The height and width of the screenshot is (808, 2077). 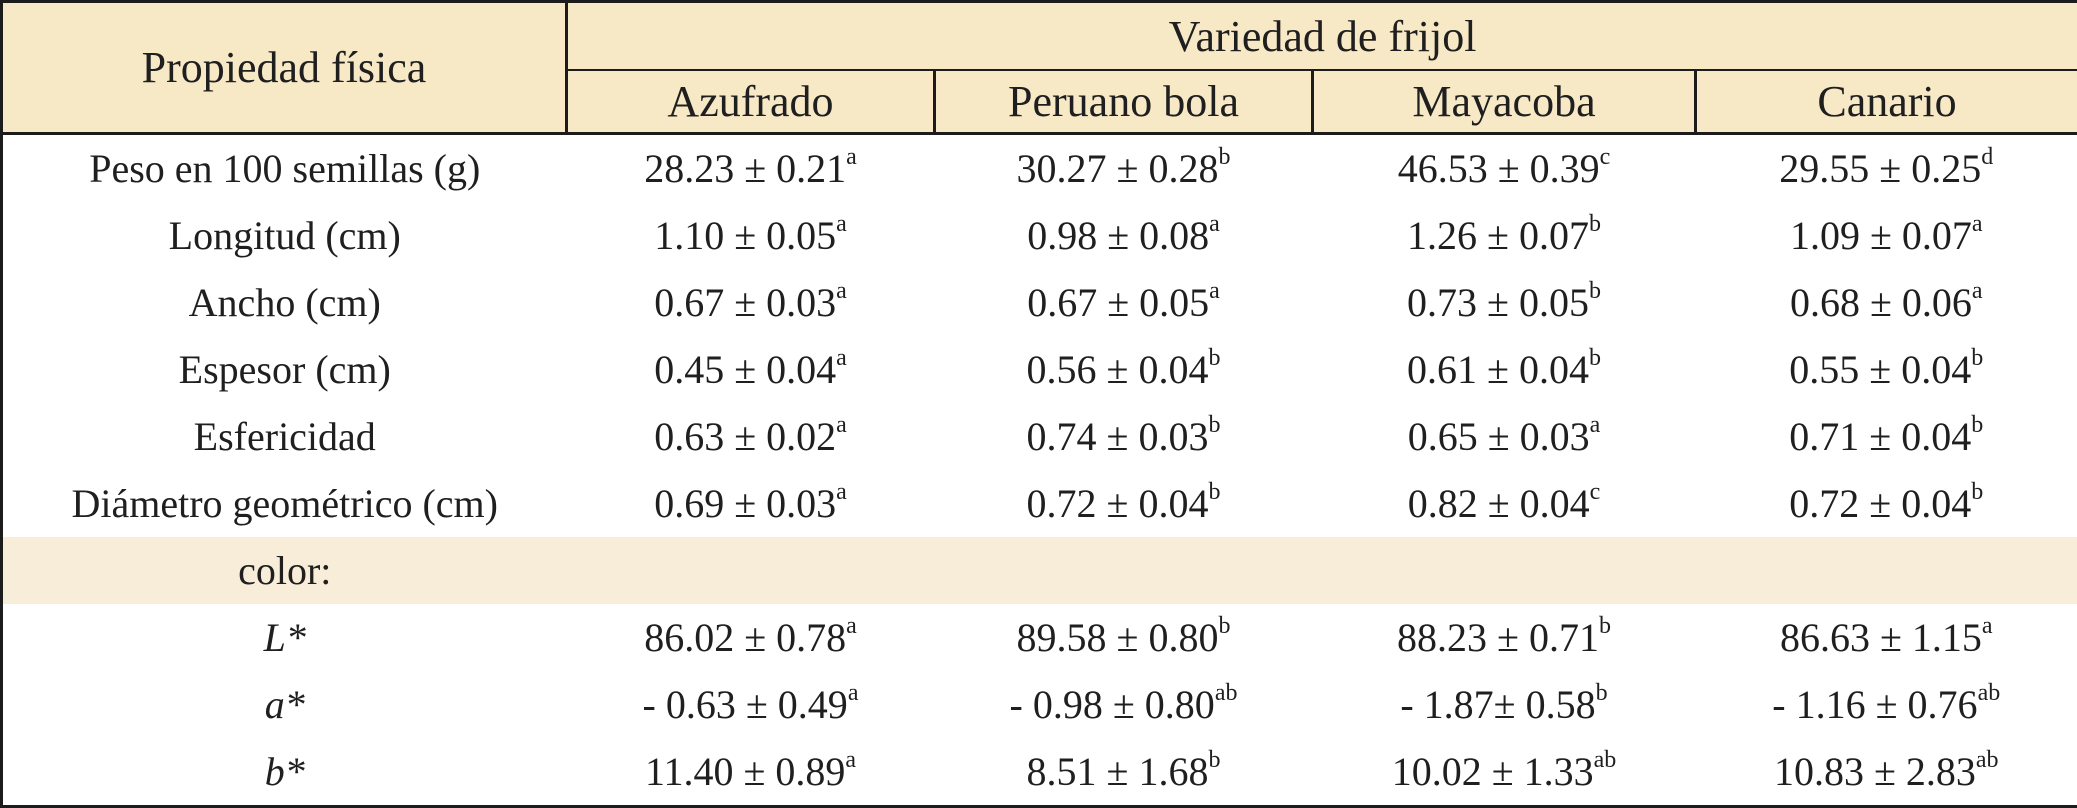 I want to click on table-cell: 0.61 ± 0.04b, so click(x=1504, y=369).